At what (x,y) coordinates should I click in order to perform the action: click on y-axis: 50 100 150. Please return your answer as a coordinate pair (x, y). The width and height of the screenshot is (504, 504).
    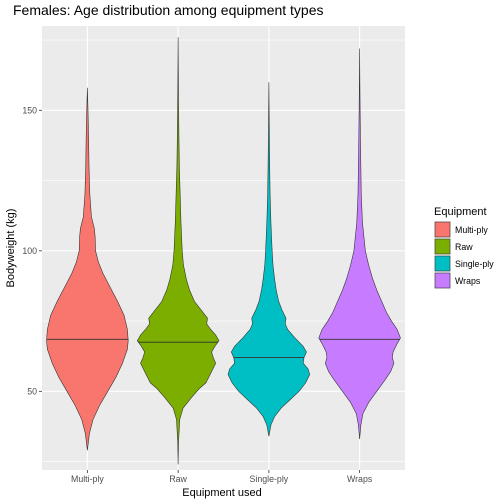
    Looking at the image, I should click on (32, 250).